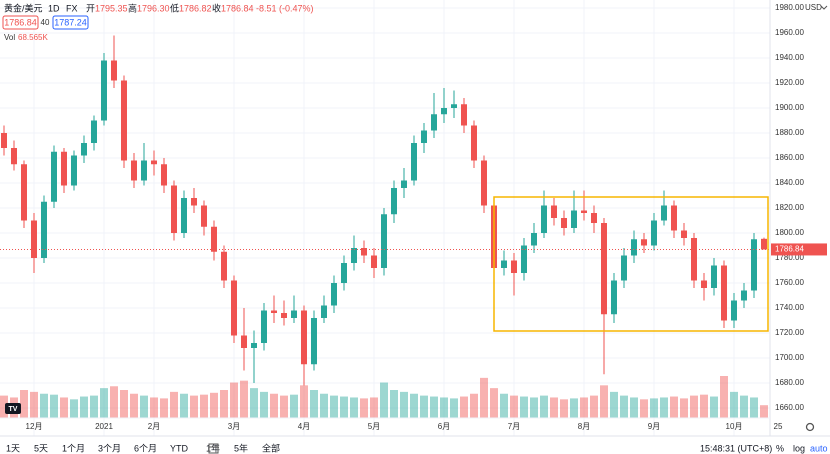 The width and height of the screenshot is (830, 454). What do you see at coordinates (23, 7) in the screenshot?
I see `symbol: 黄金/美元` at bounding box center [23, 7].